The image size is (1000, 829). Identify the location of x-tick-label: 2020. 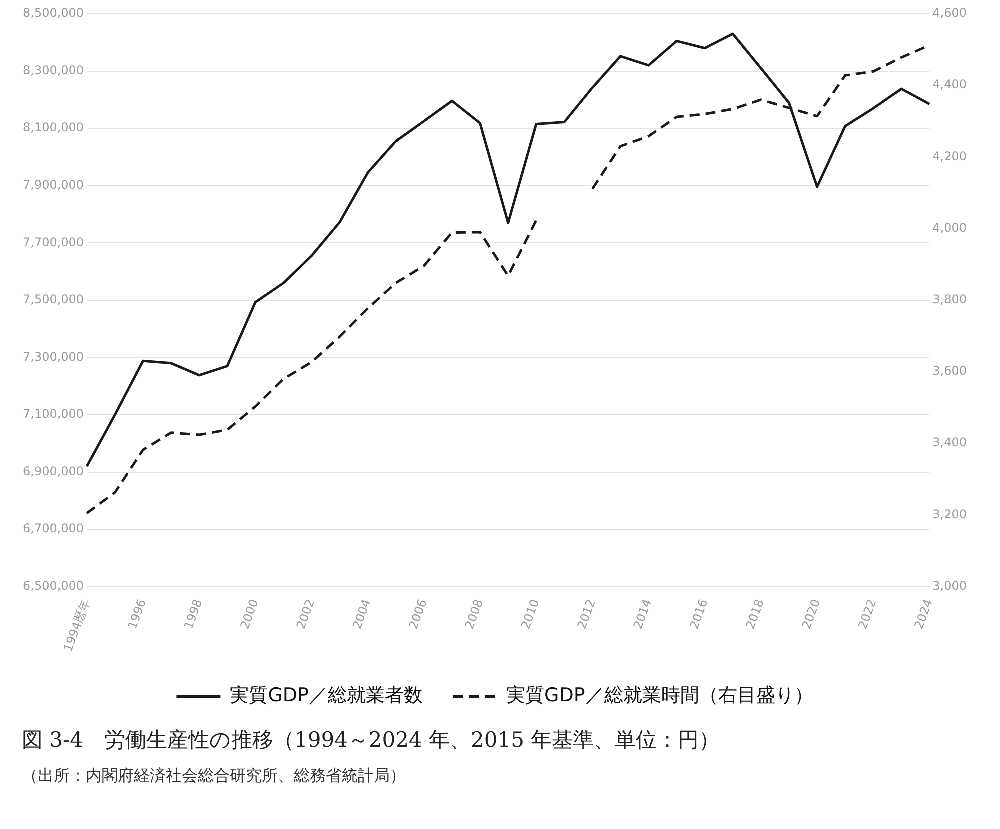
(811, 615).